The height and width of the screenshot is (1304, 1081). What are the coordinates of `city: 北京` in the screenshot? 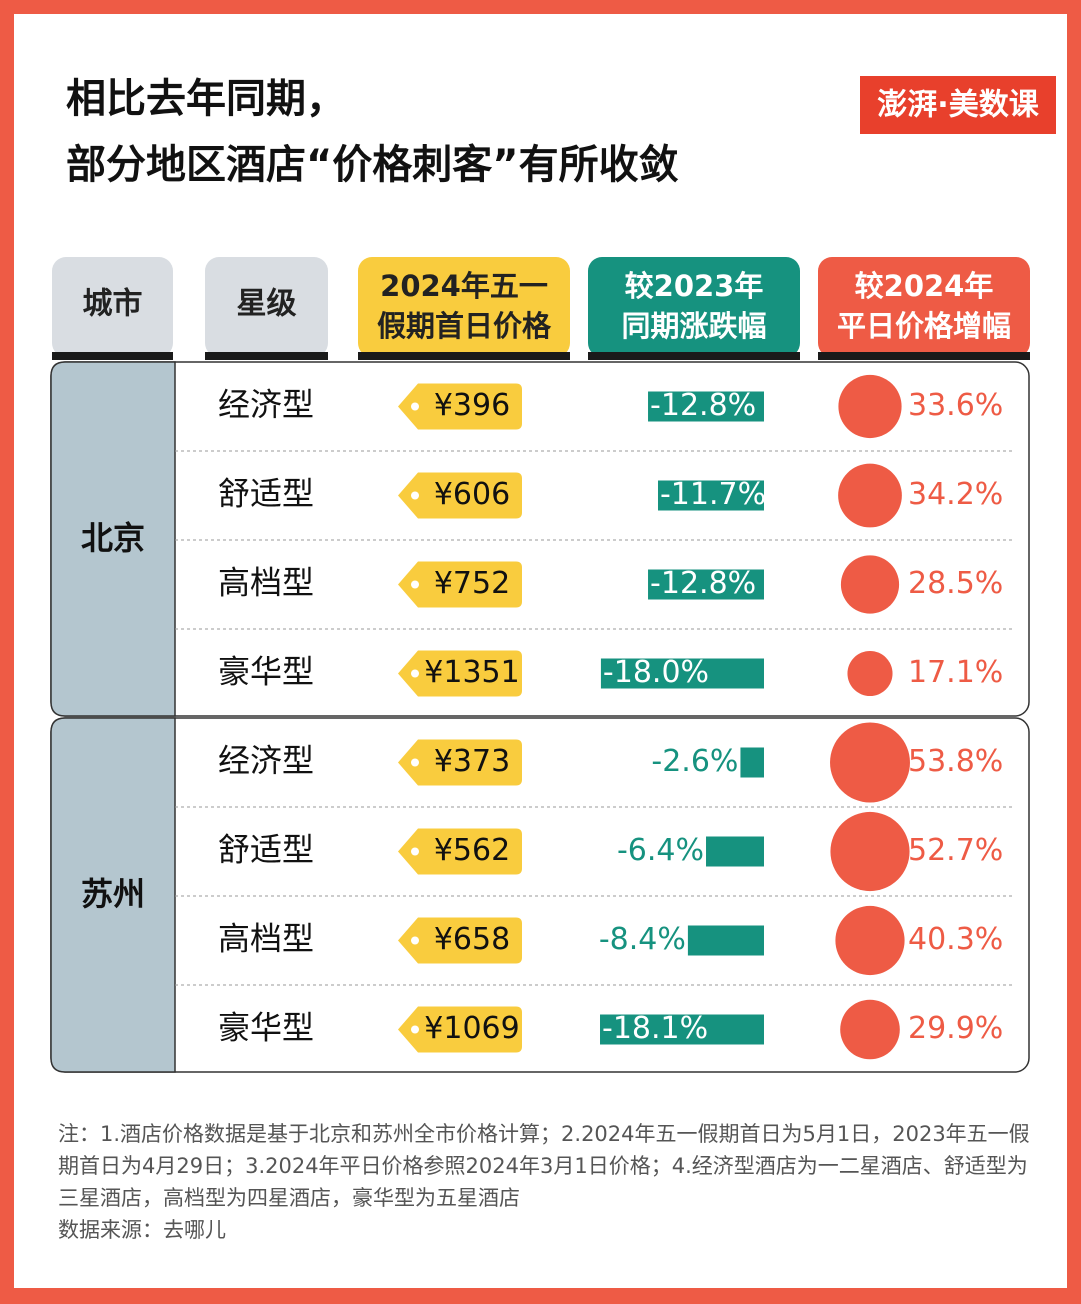 It's located at (113, 538).